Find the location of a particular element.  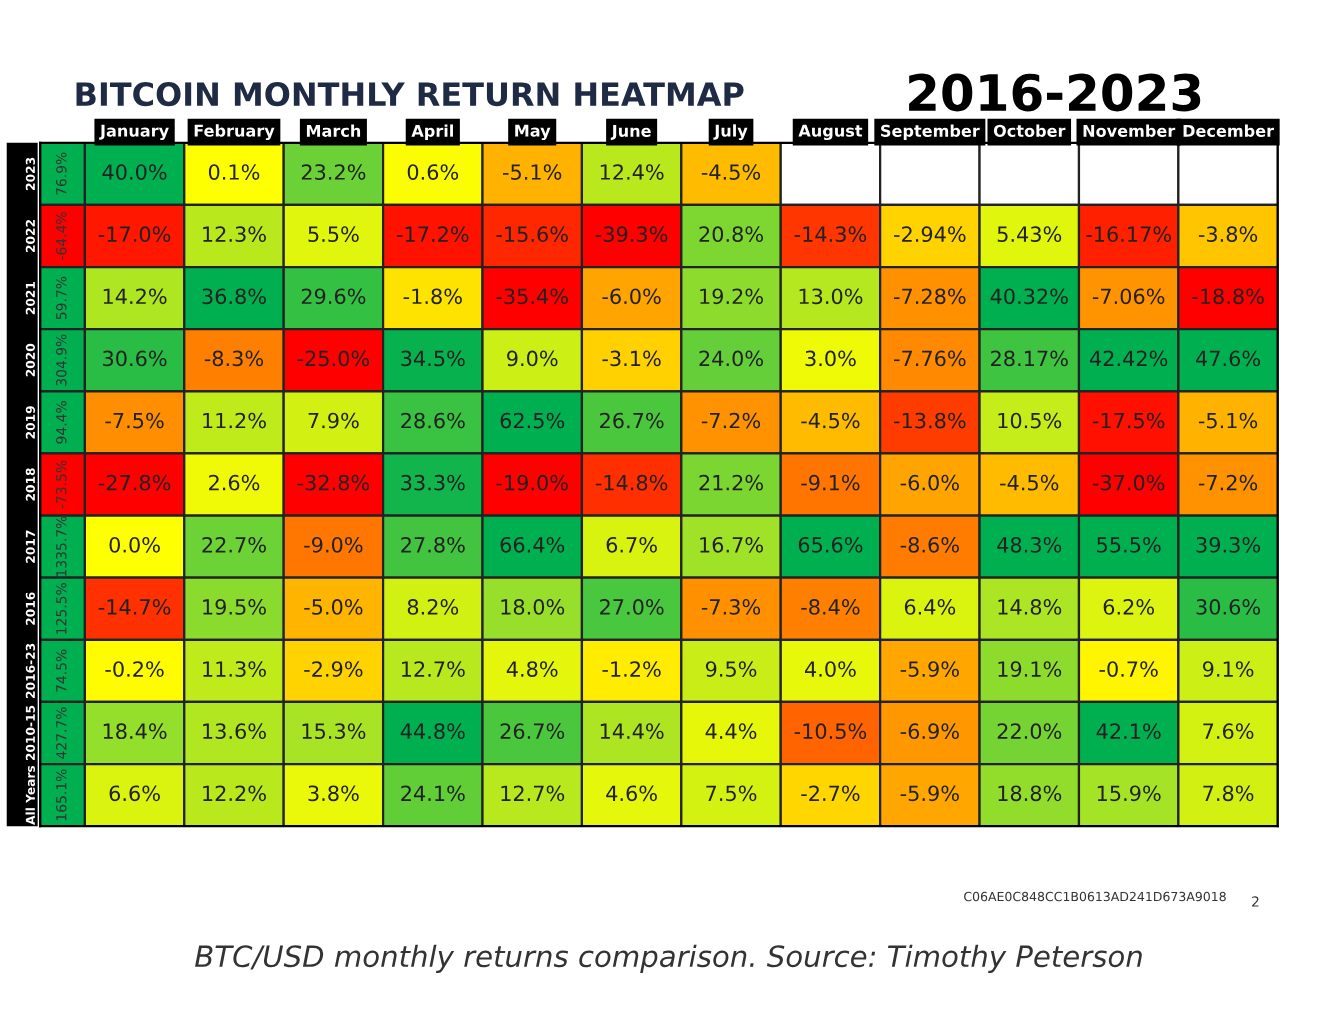

data-label: -2.94% is located at coordinates (930, 234).